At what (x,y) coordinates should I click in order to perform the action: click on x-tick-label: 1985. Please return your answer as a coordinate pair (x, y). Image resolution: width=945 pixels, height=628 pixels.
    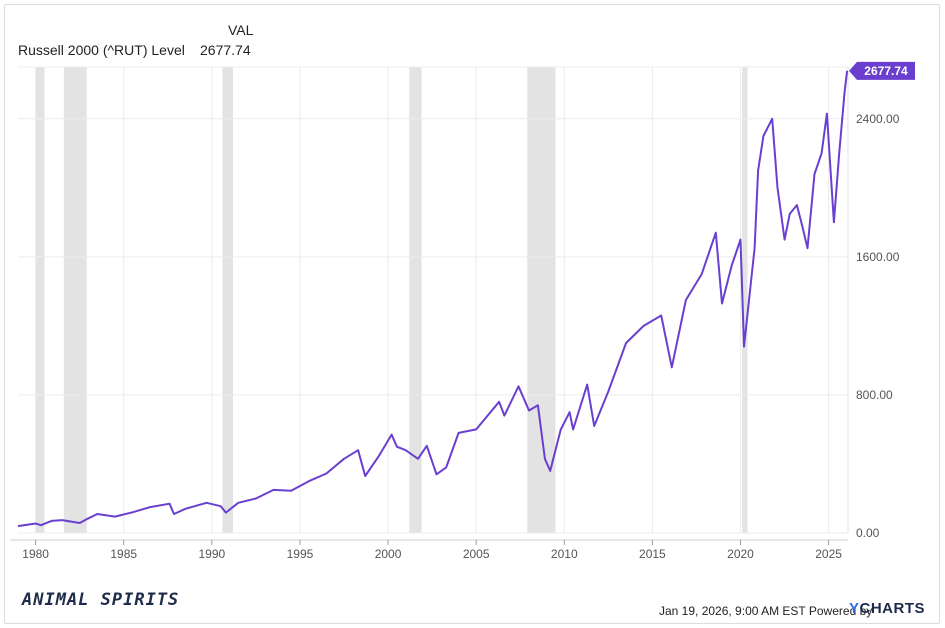
    Looking at the image, I should click on (123, 554).